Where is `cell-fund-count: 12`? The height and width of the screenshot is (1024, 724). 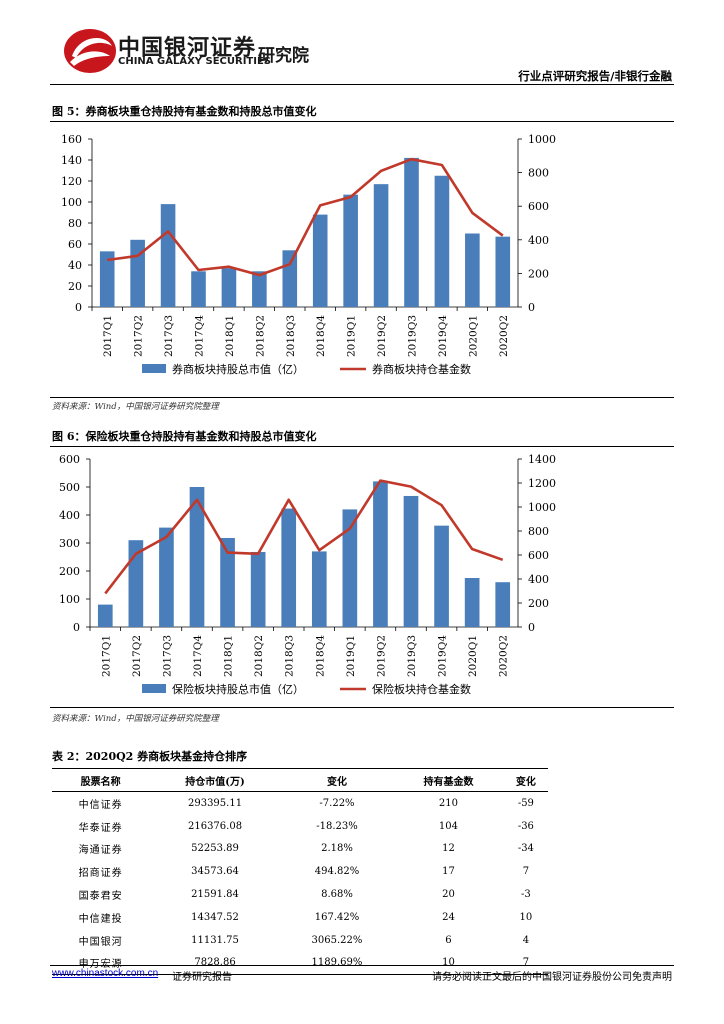
cell-fund-count: 12 is located at coordinates (448, 849).